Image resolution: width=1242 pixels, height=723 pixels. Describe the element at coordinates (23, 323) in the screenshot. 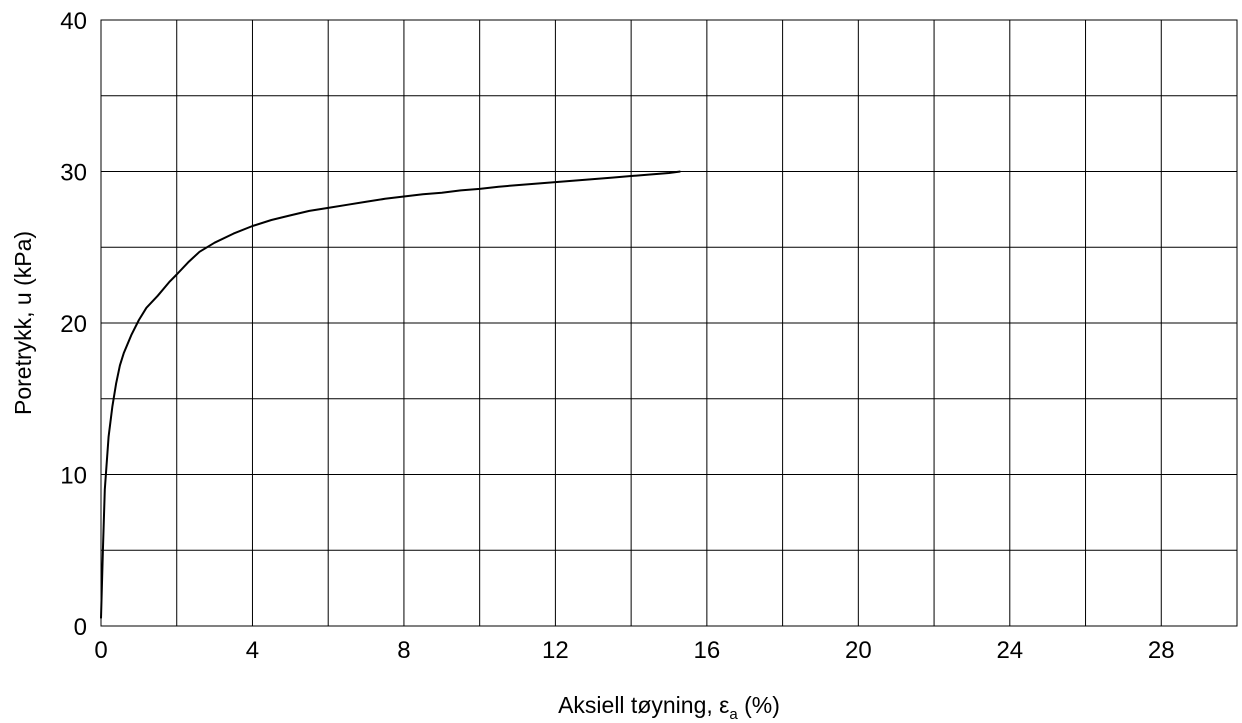

I see `y-axis-label: Poretrykk, u (kPa)` at that location.